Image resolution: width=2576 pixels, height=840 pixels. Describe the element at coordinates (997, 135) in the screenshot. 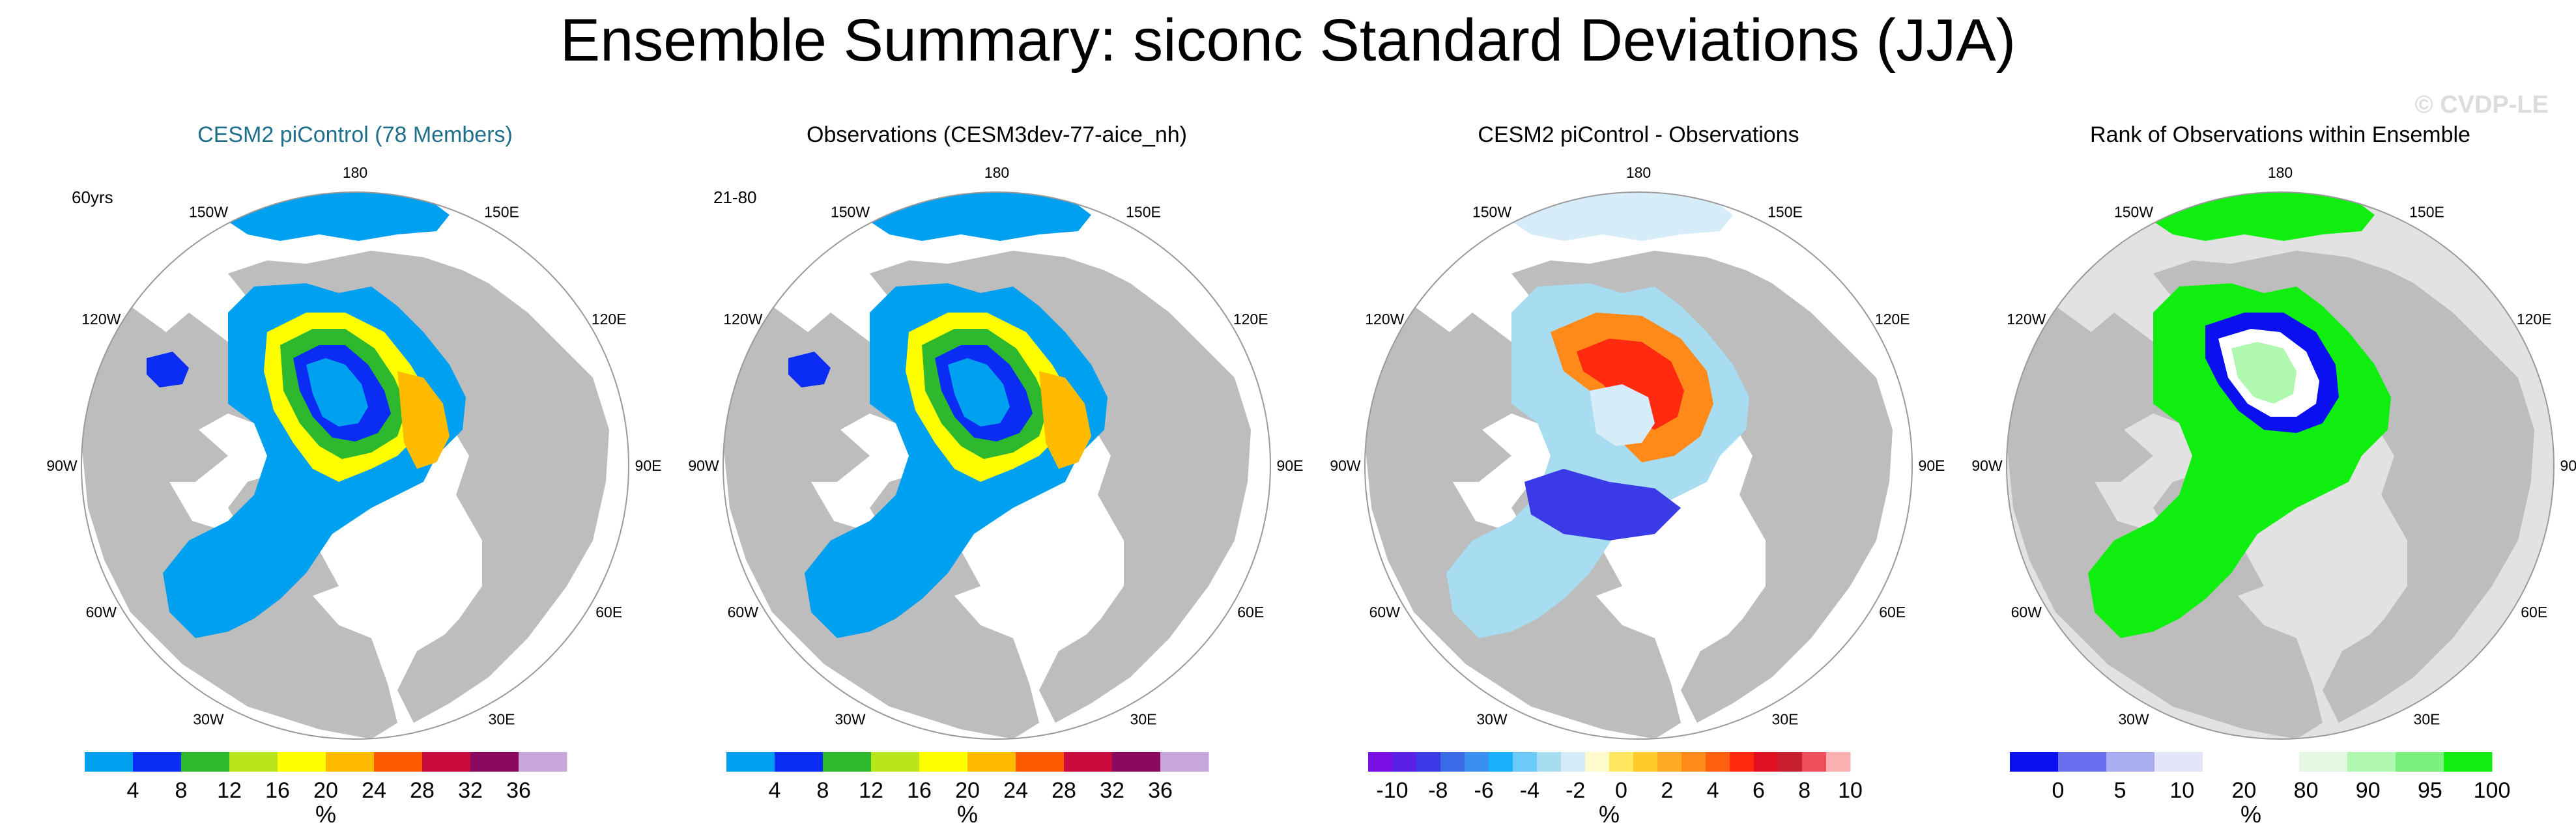

I see `panel-title: Observations (CESM3dev-77-aice_nh)` at that location.